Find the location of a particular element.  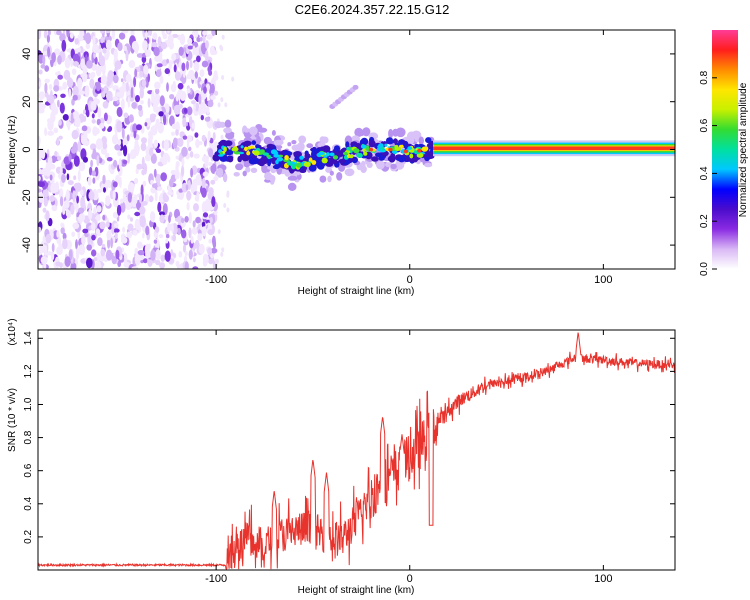

spectrogram-y-tick-label: 40 is located at coordinates (27, 54).